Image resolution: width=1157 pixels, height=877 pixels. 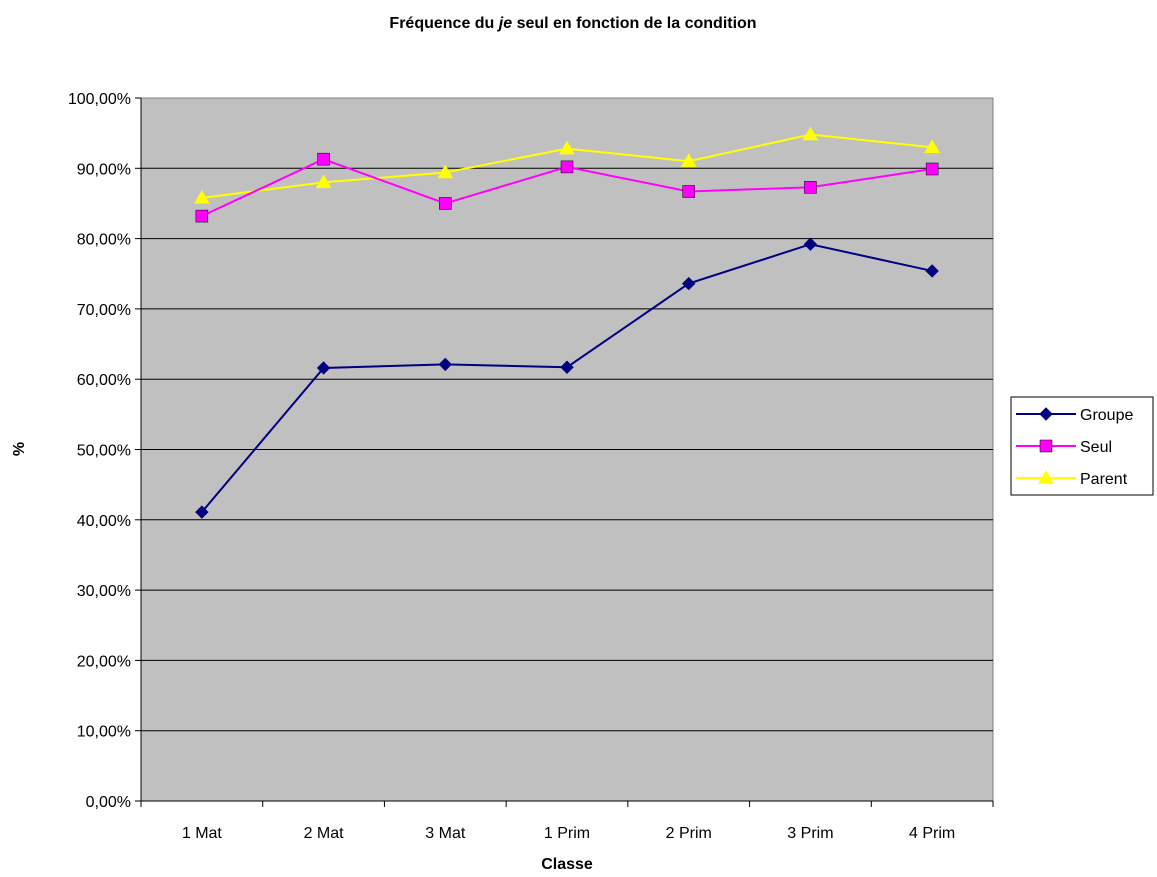 What do you see at coordinates (104, 732) in the screenshot?
I see `y-tick-label: 10,00%` at bounding box center [104, 732].